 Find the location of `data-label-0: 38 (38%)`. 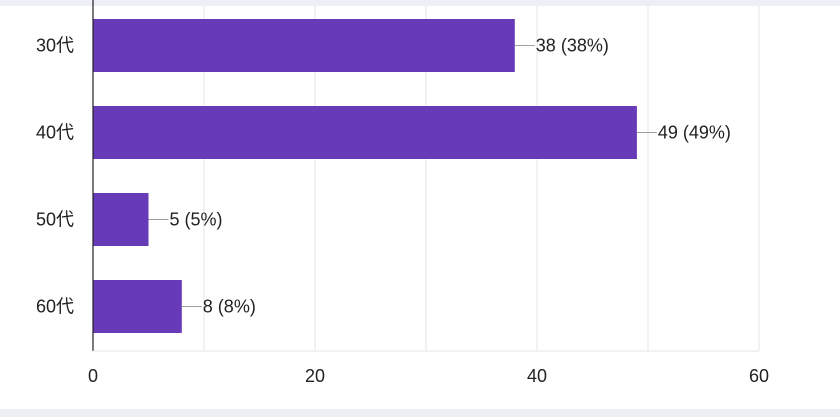

data-label-0: 38 (38%) is located at coordinates (572, 46).